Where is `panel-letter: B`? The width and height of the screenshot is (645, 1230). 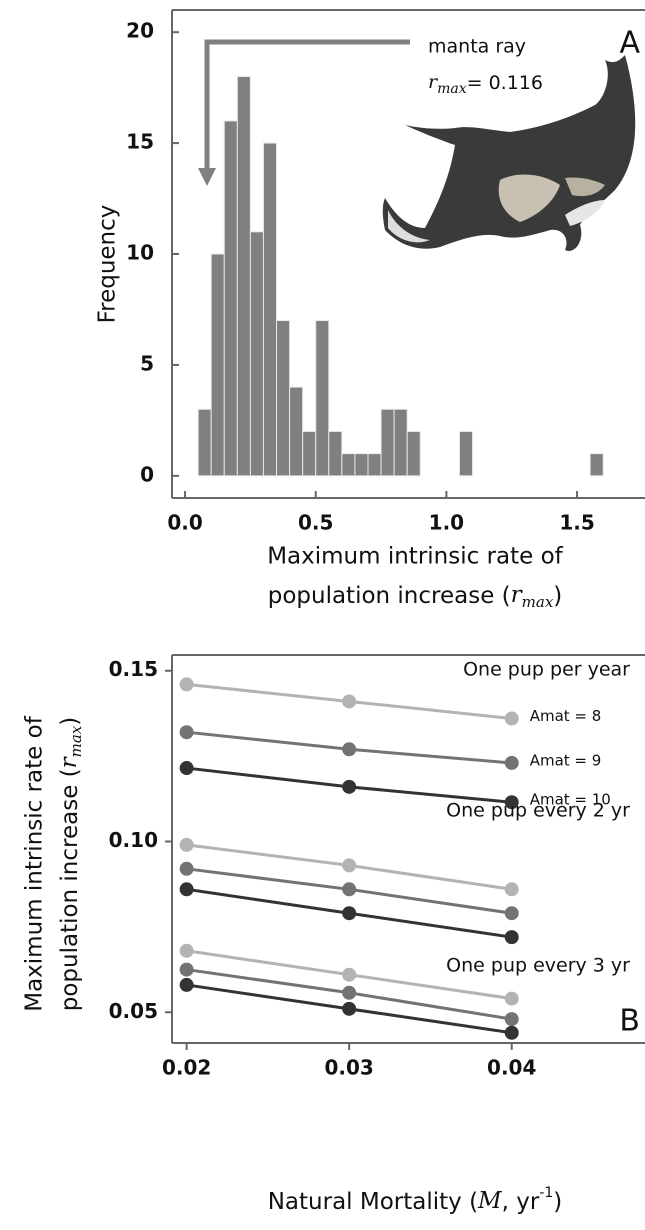
panel-letter: B is located at coordinates (629, 1021).